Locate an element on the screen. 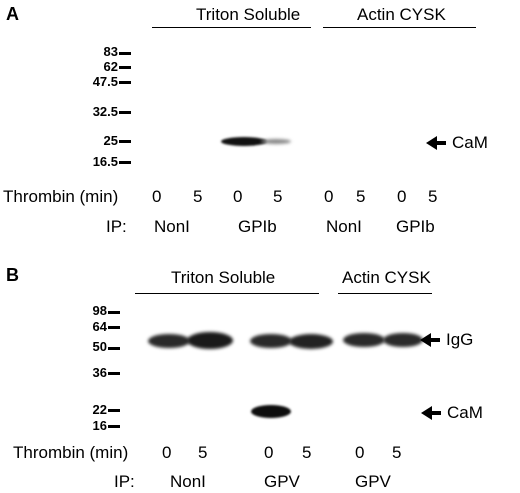  panel-a-cam-arrow: CaM is located at coordinates (457, 143).